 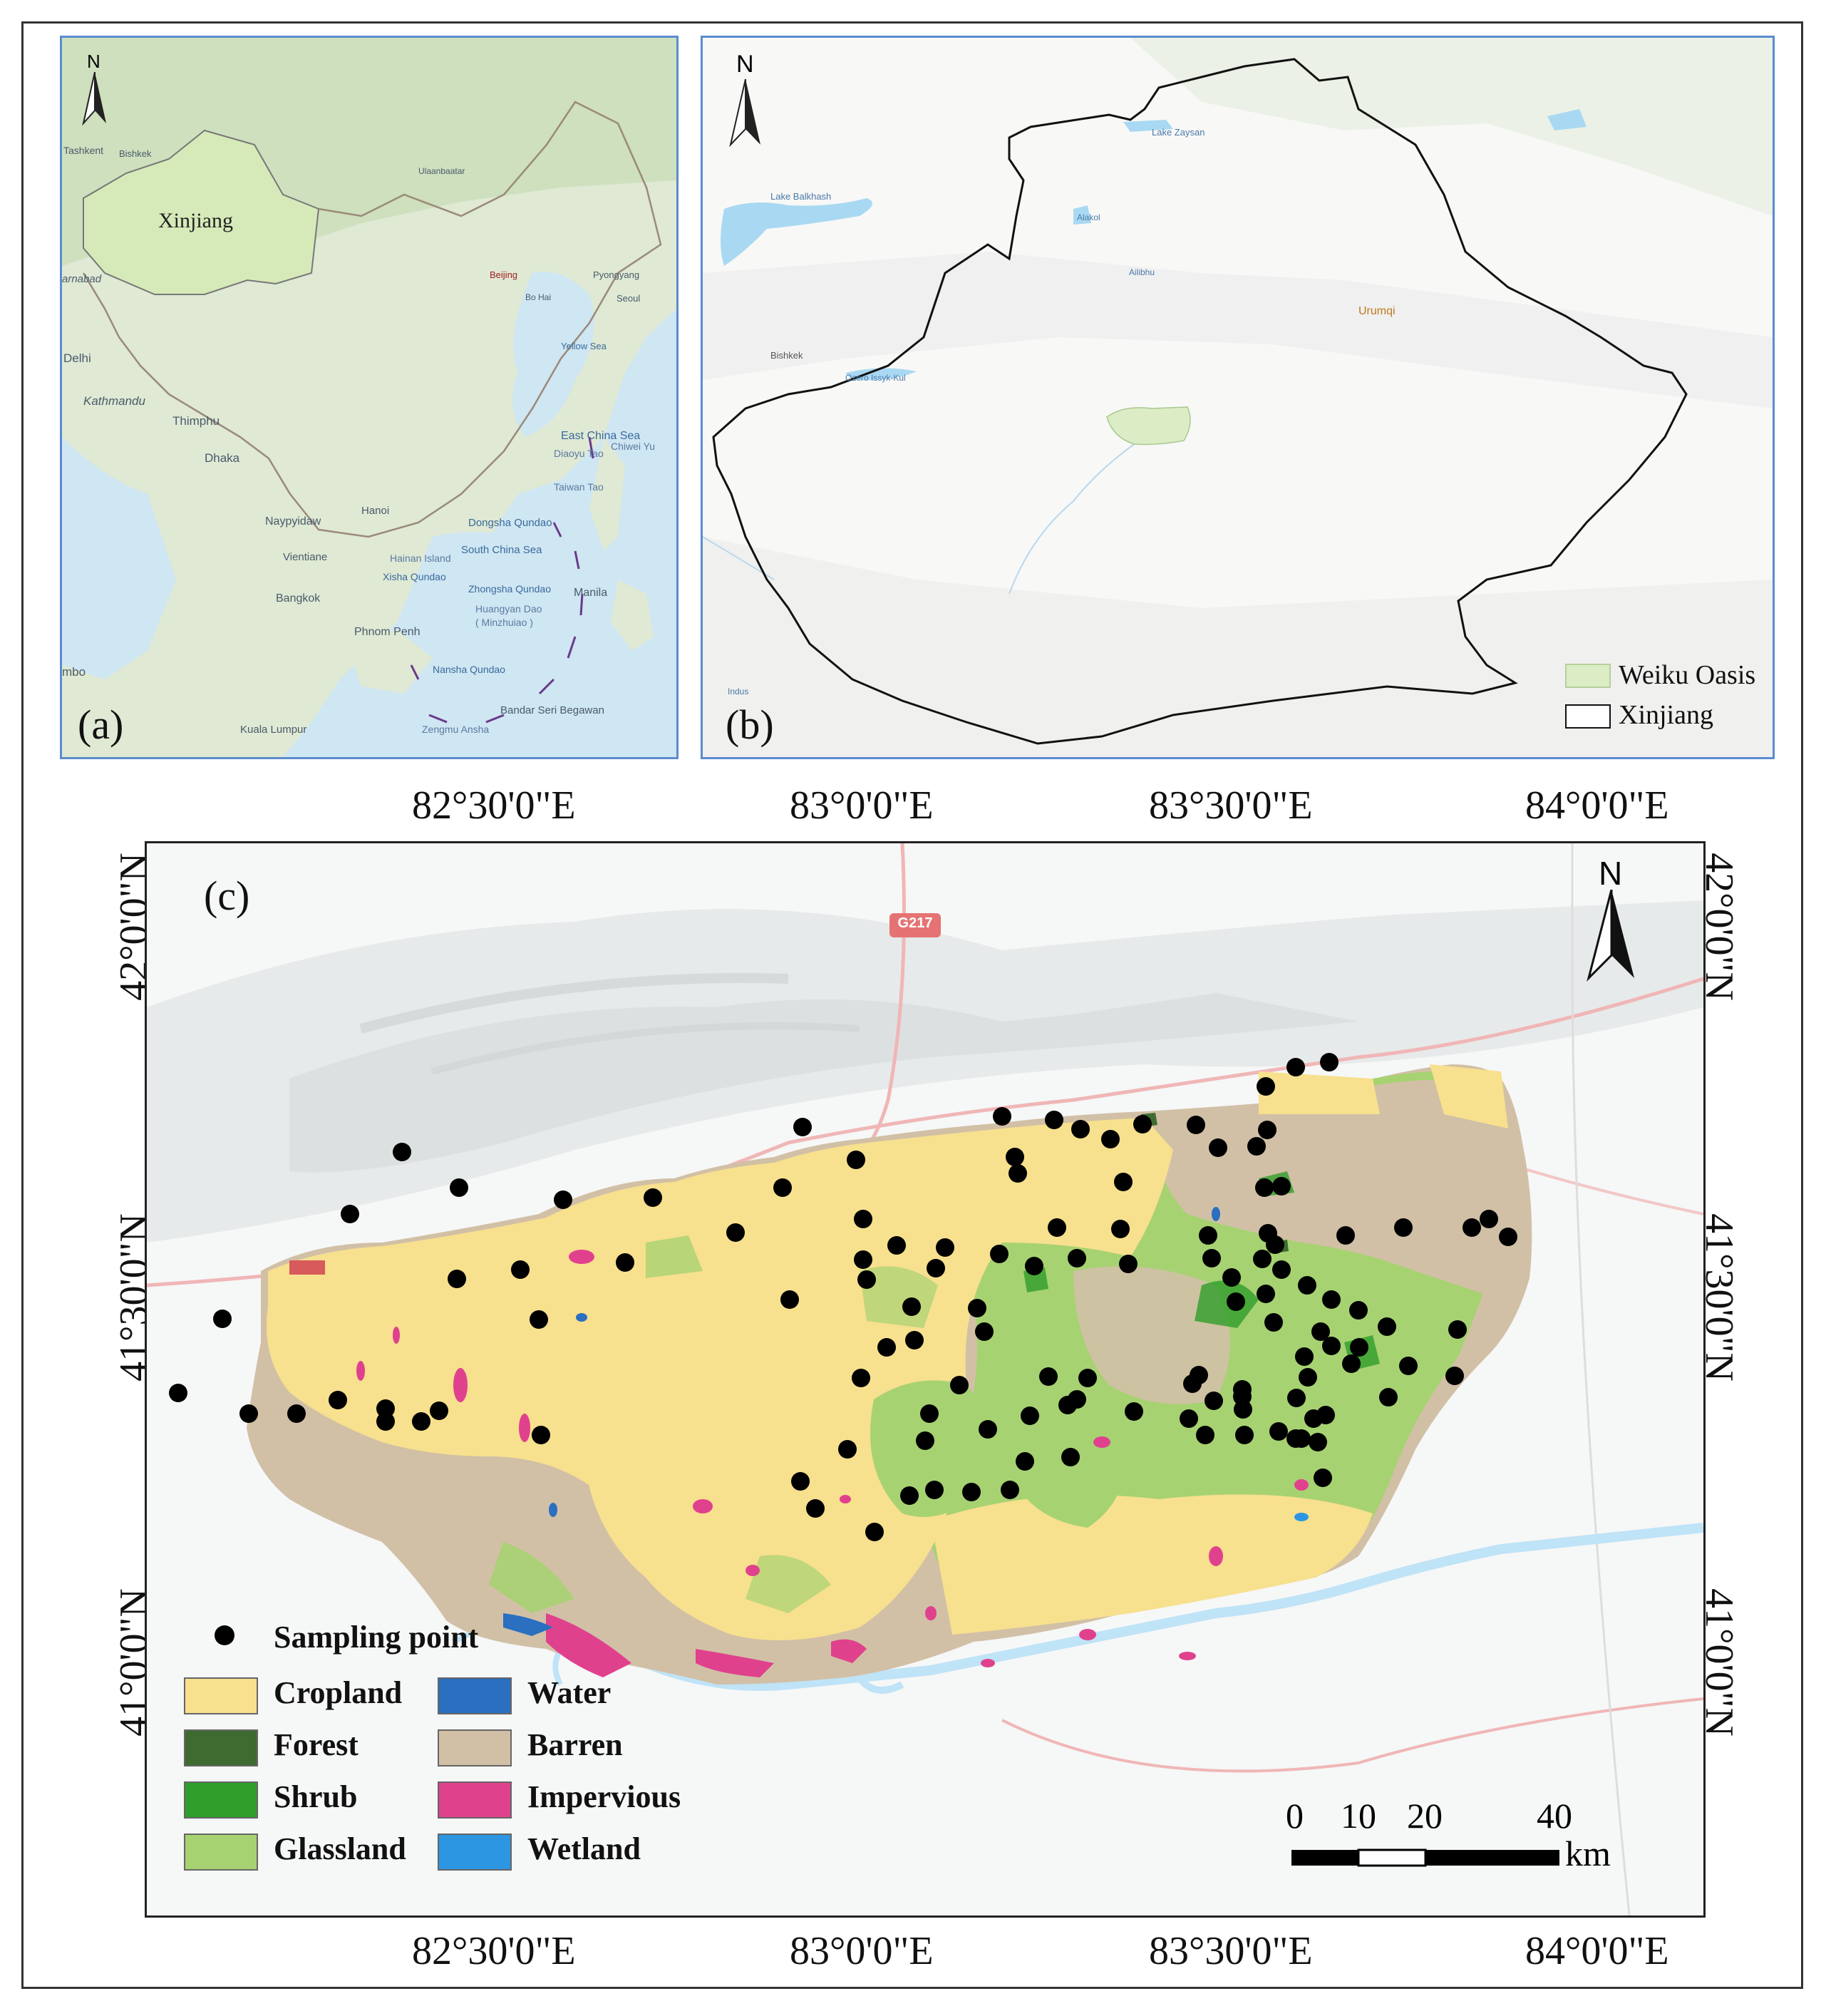 What do you see at coordinates (1597, 805) in the screenshot?
I see `lon-label-top: 84°0'0"E` at bounding box center [1597, 805].